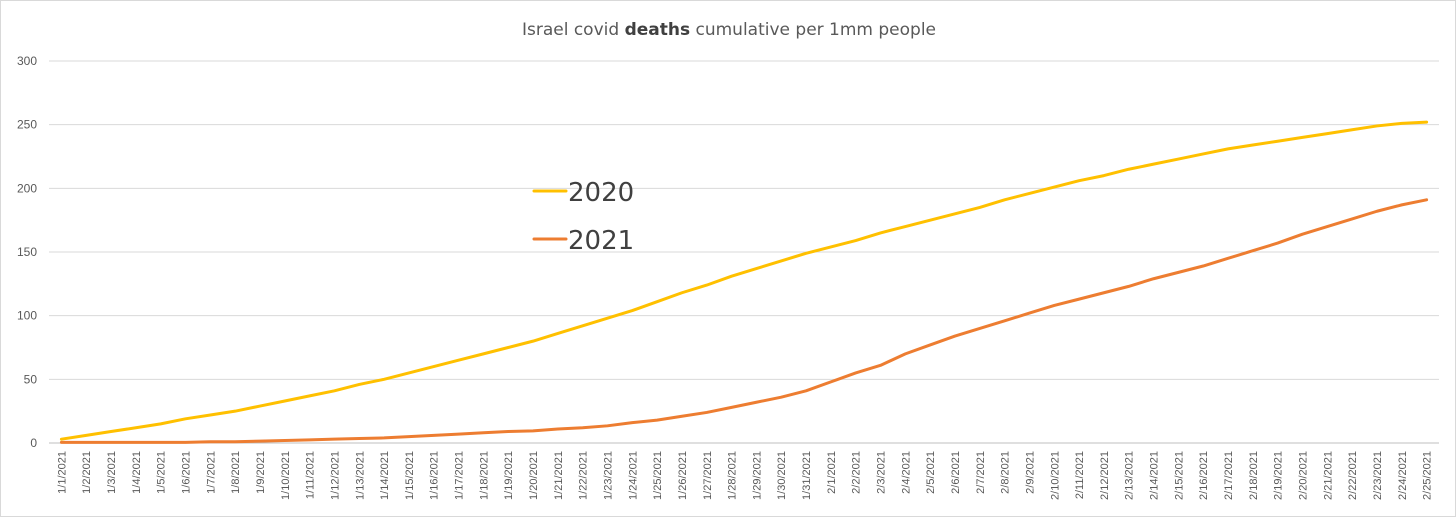 This screenshot has width=1456, height=518. I want to click on x-tick-label: 1/16/2021, so click(435, 475).